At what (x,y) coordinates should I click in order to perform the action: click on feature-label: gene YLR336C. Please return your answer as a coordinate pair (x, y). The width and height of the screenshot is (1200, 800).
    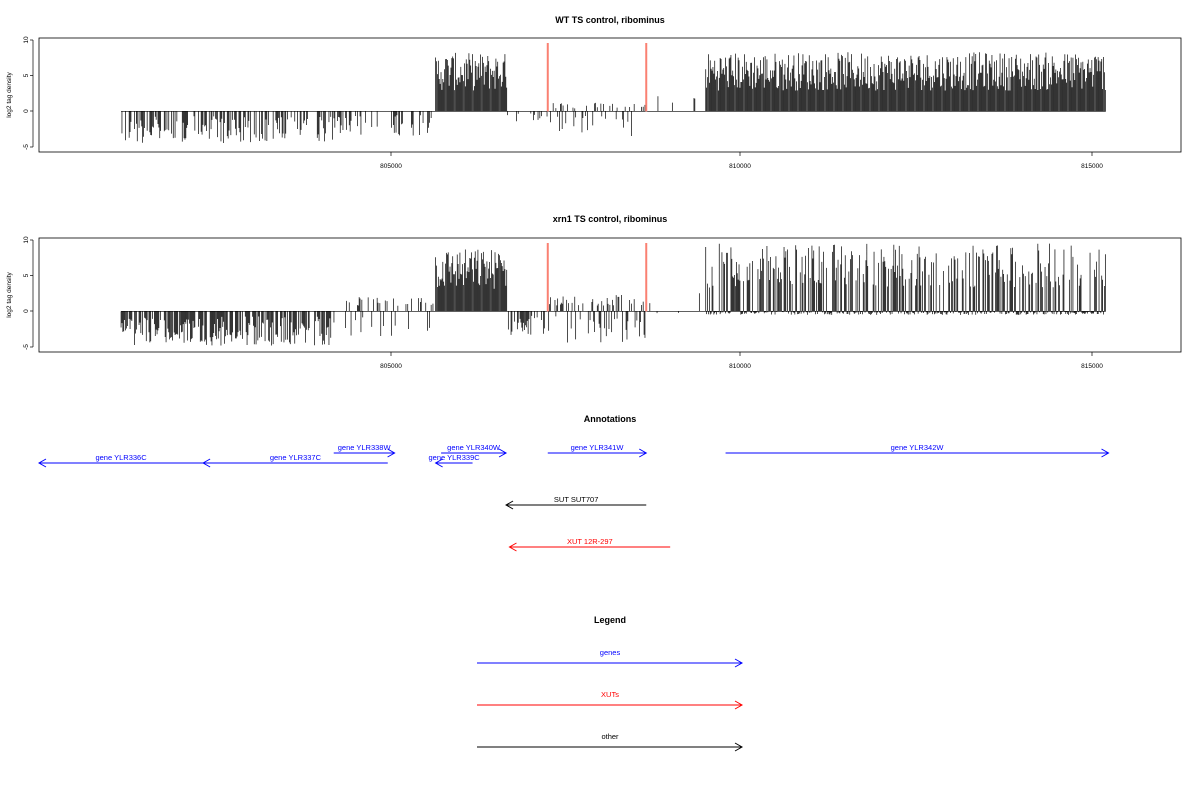
    Looking at the image, I should click on (121, 457).